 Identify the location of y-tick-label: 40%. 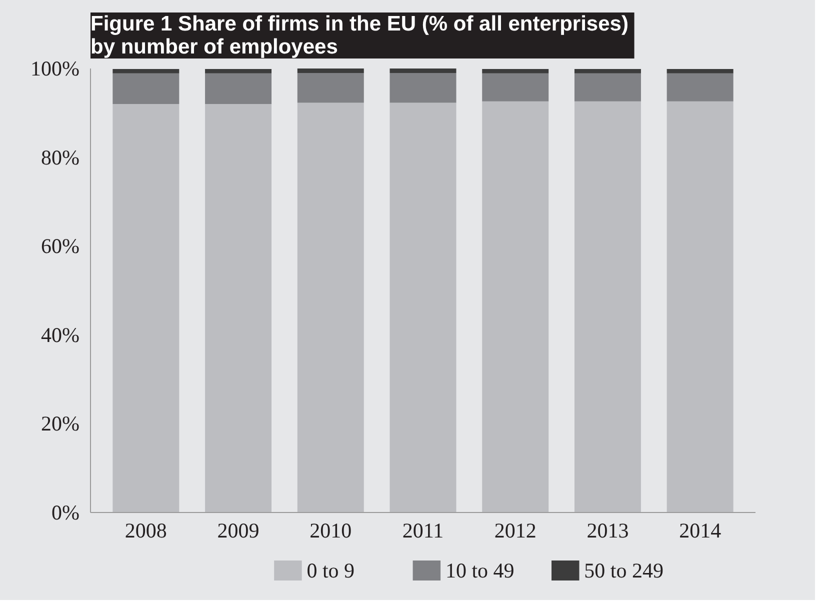
(60, 334).